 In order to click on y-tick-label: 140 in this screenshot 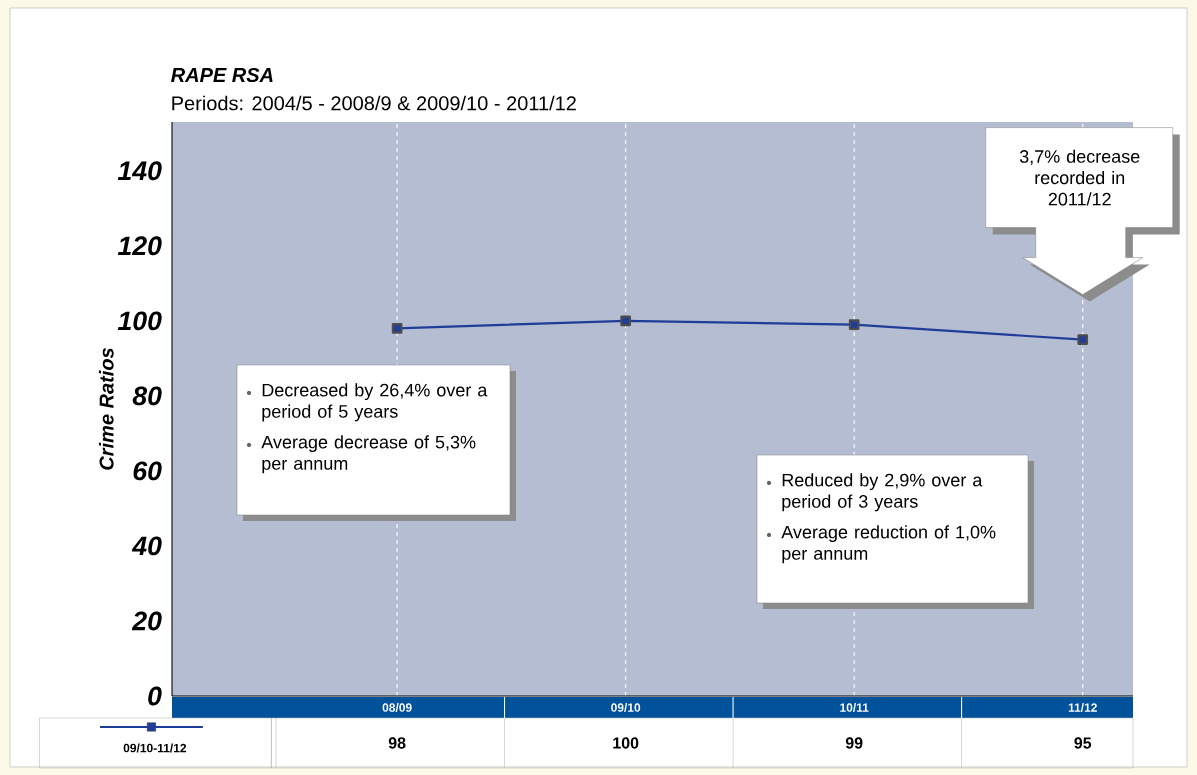, I will do `click(139, 171)`.